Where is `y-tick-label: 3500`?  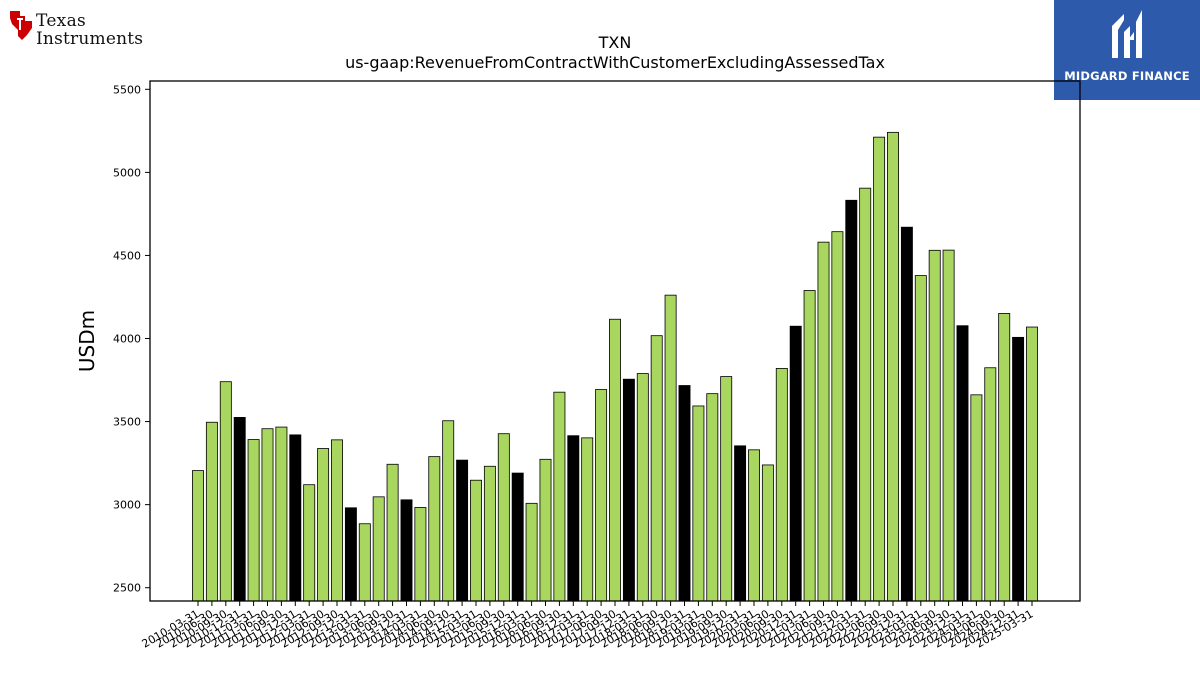
y-tick-label: 3500 is located at coordinates (127, 422).